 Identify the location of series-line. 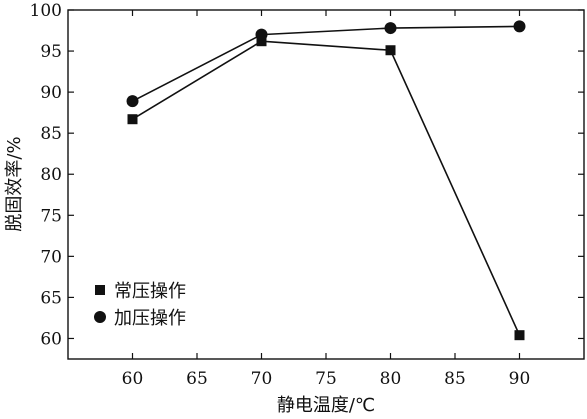
(326, 63).